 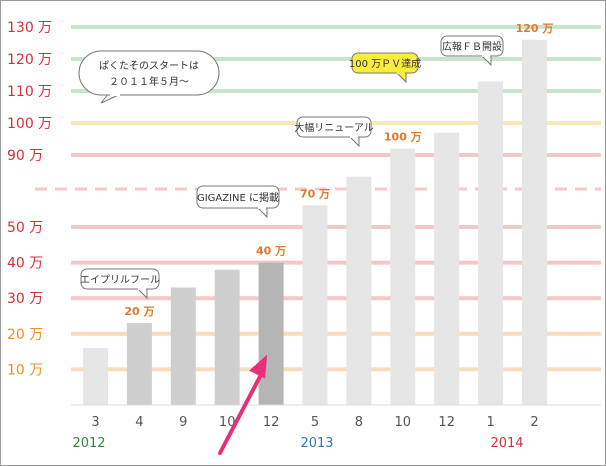 I want to click on pink-arrow-head, so click(x=258, y=366).